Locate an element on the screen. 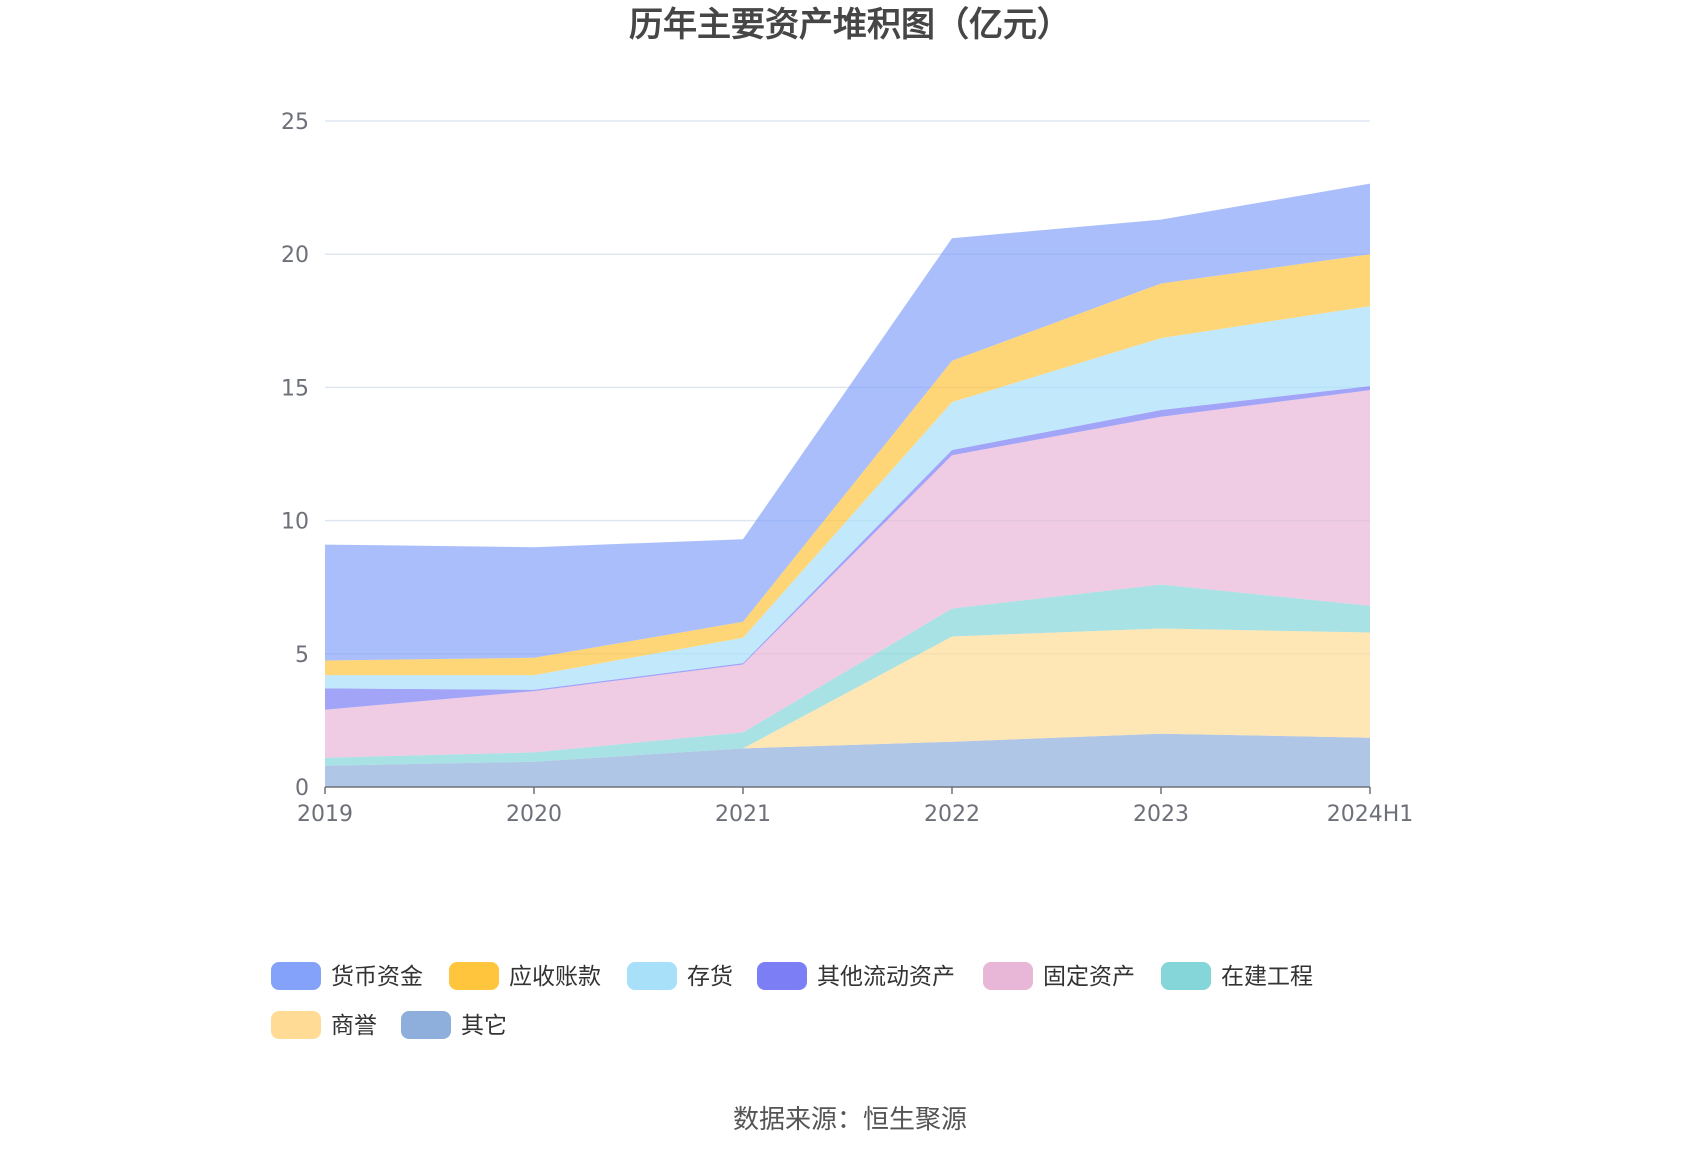 This screenshot has height=1150, width=1700. y-tick-label: 15 is located at coordinates (295, 388).